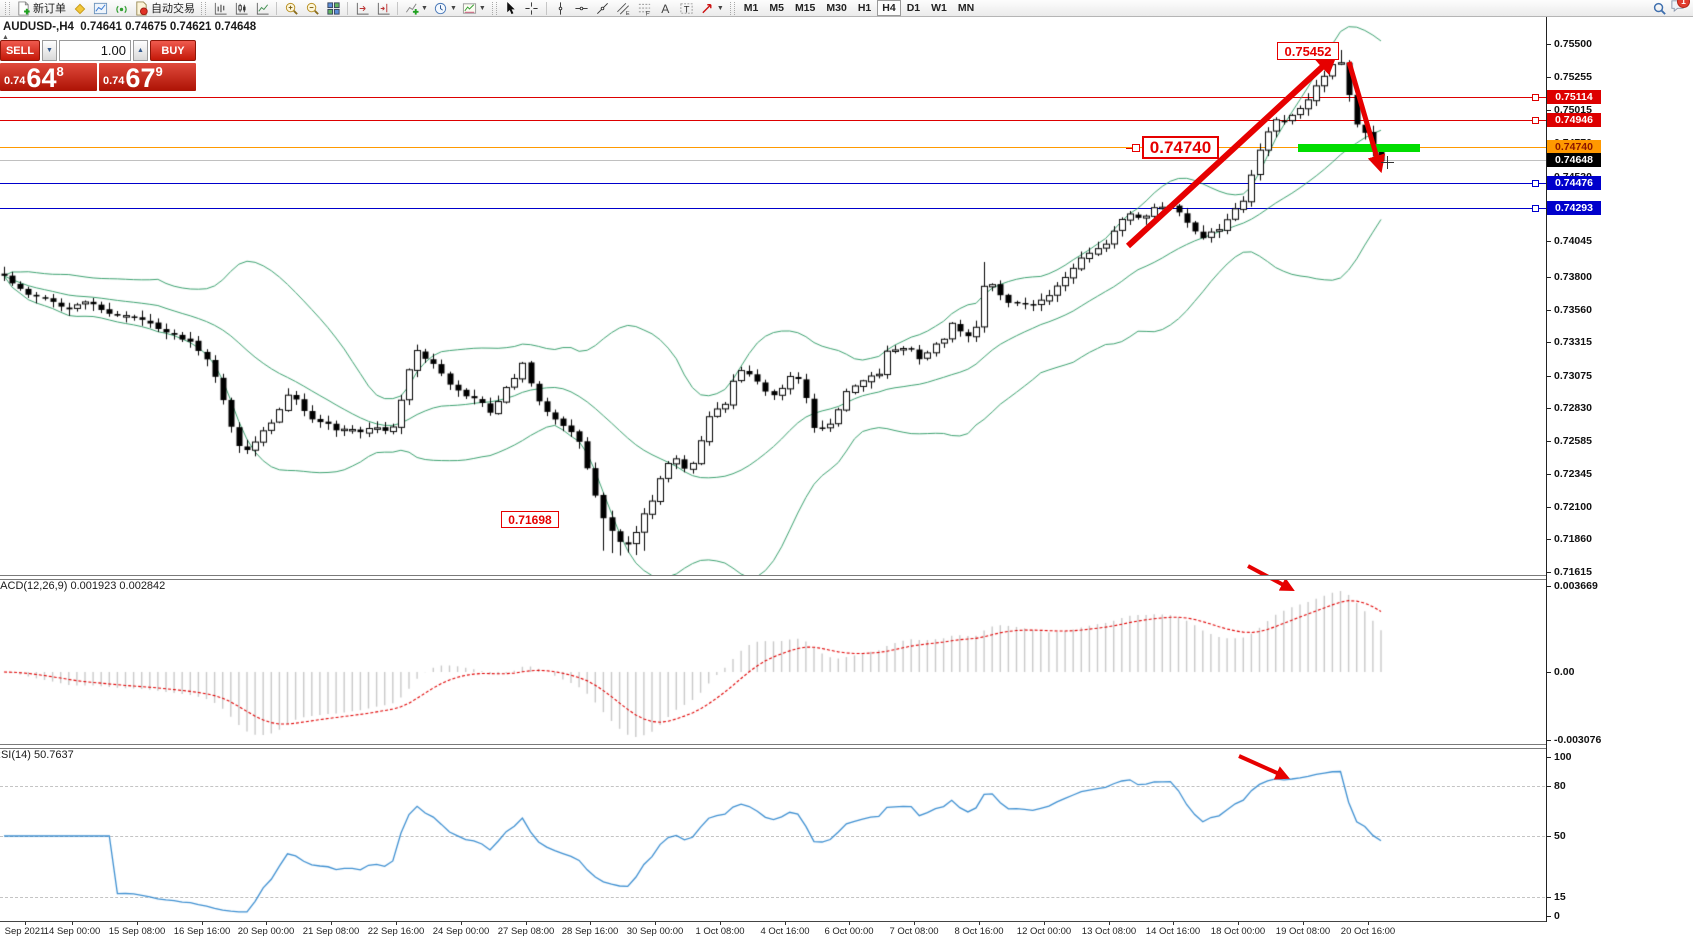 This screenshot has width=1693, height=939. I want to click on timeframe-h4: H4, so click(889, 8).